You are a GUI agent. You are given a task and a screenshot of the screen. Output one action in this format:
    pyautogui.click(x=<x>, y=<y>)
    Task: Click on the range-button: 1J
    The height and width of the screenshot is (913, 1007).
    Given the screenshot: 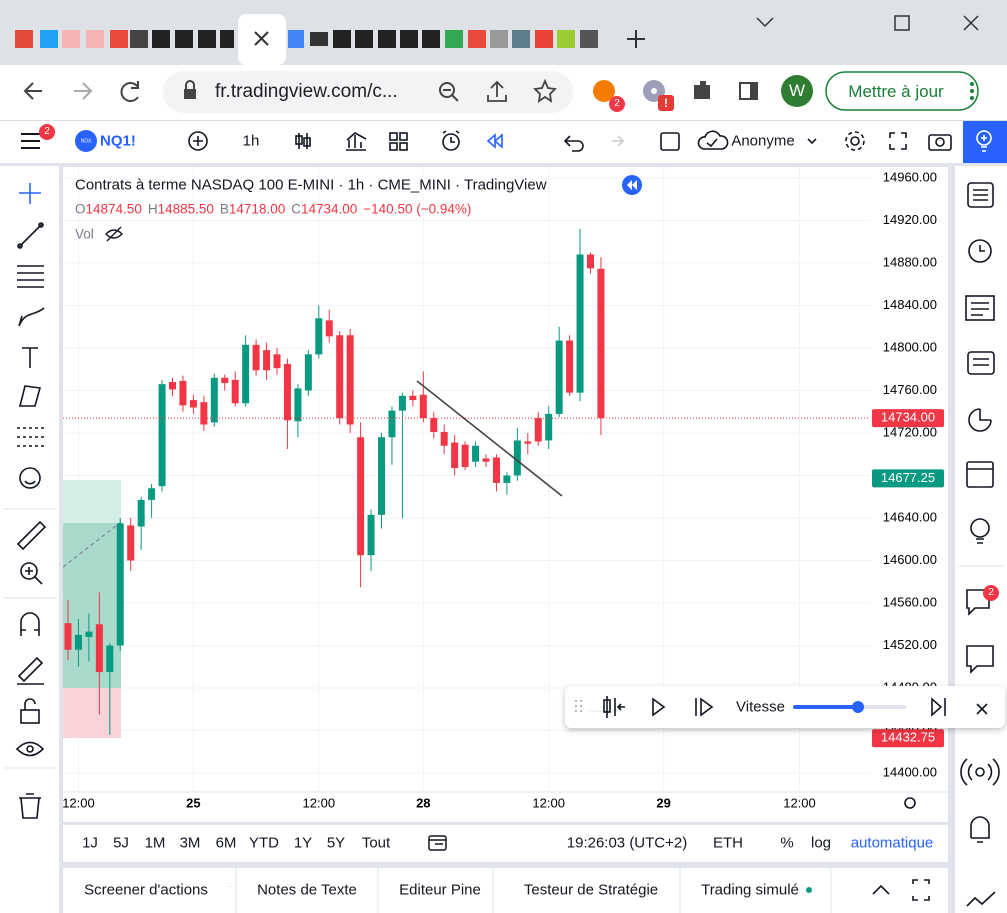 What is the action you would take?
    pyautogui.click(x=90, y=843)
    